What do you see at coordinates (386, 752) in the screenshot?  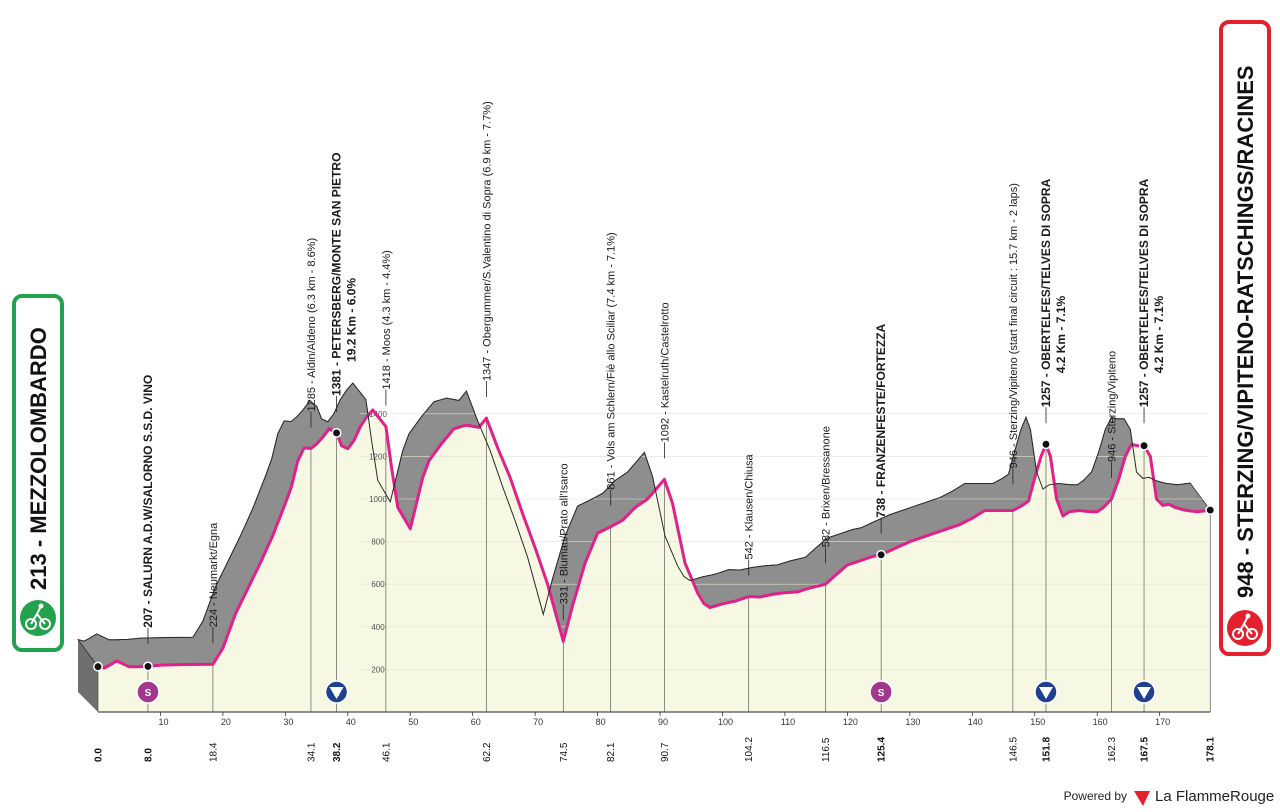 I see `km-marker-label: 46.1` at bounding box center [386, 752].